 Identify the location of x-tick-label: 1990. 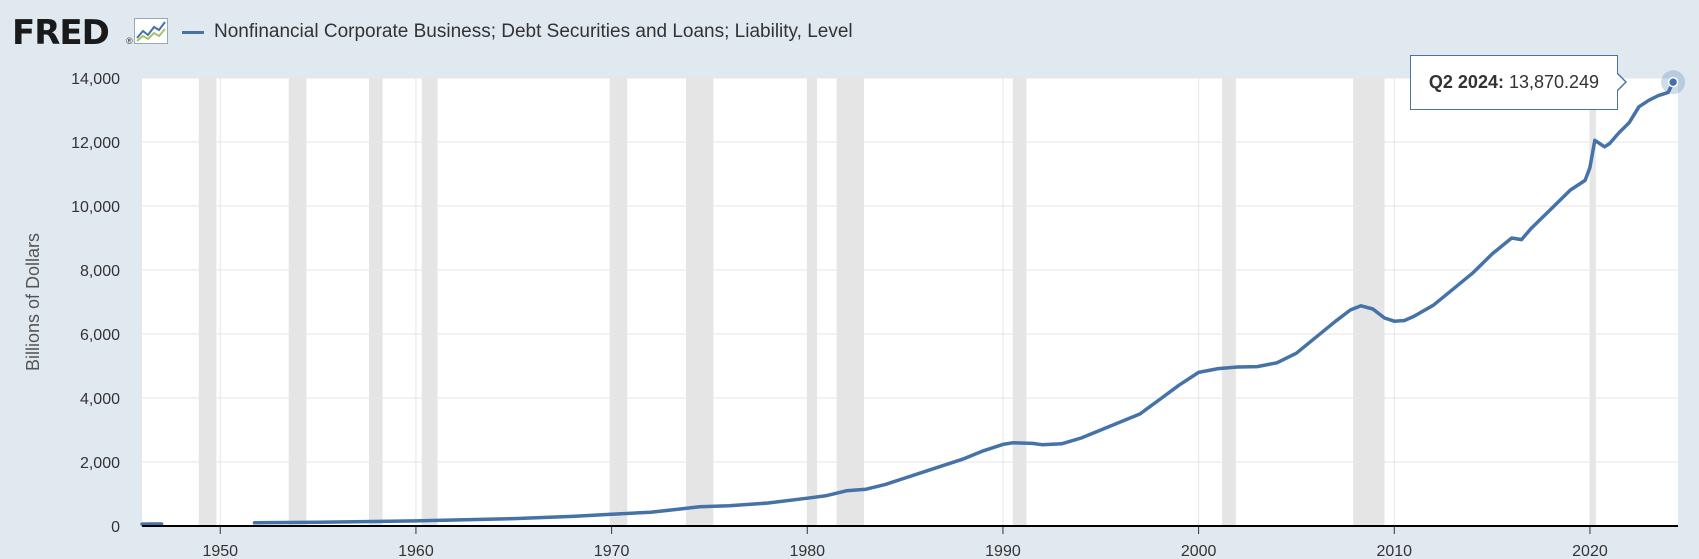
(1003, 551).